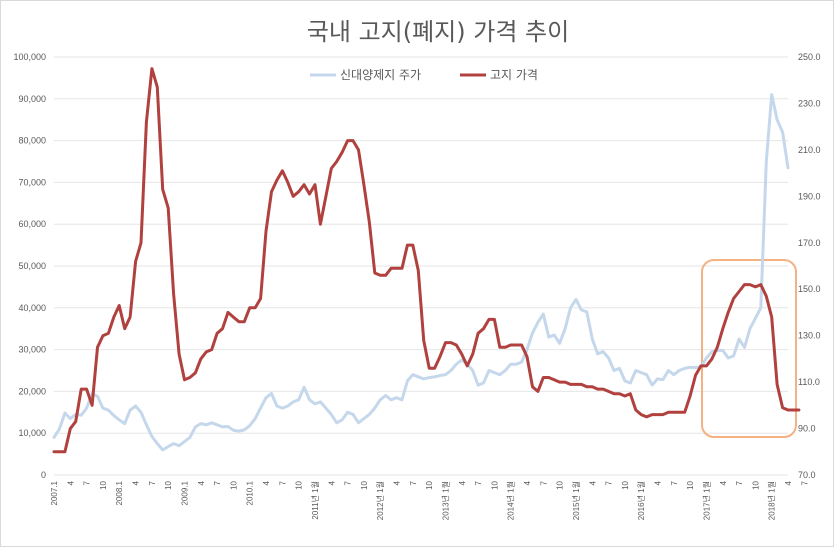  I want to click on left-tick-label: 0, so click(43, 475).